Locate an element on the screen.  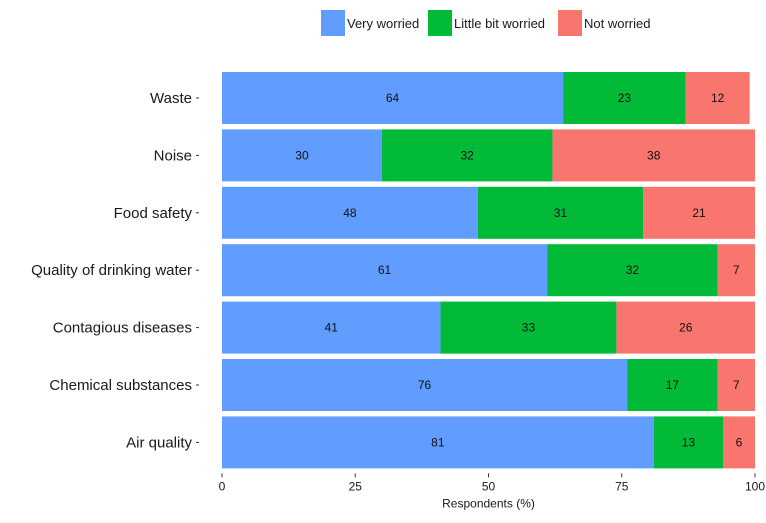
data-label: 64 is located at coordinates (393, 98).